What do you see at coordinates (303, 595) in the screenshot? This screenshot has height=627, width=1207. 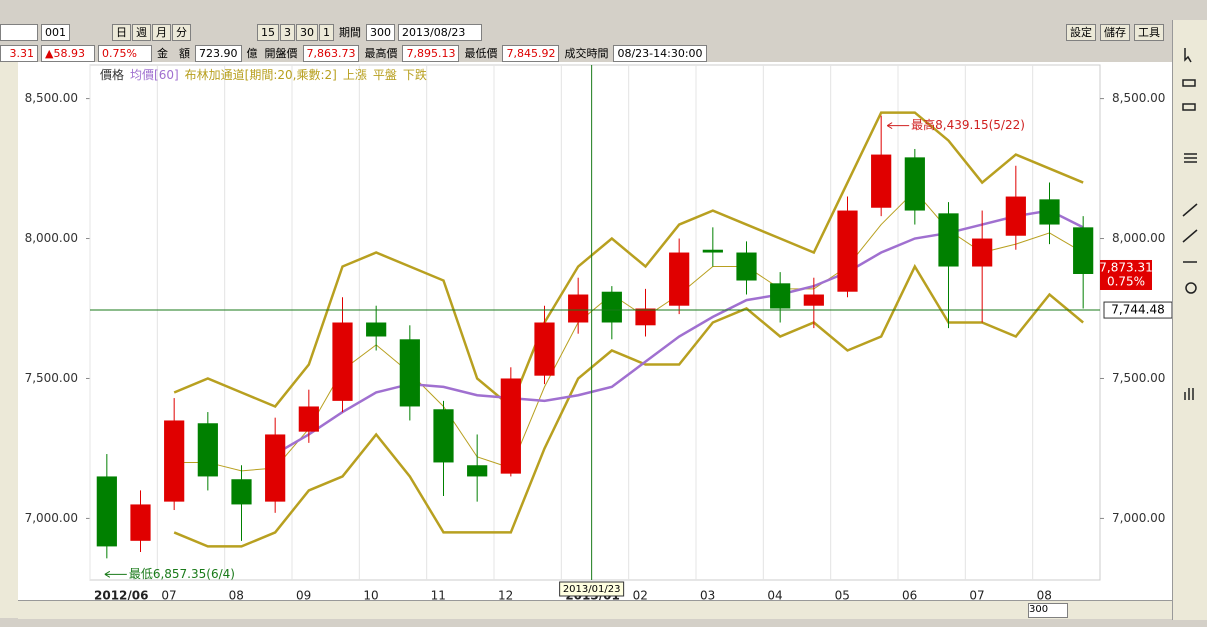 I see `x-tick-label: 09` at bounding box center [303, 595].